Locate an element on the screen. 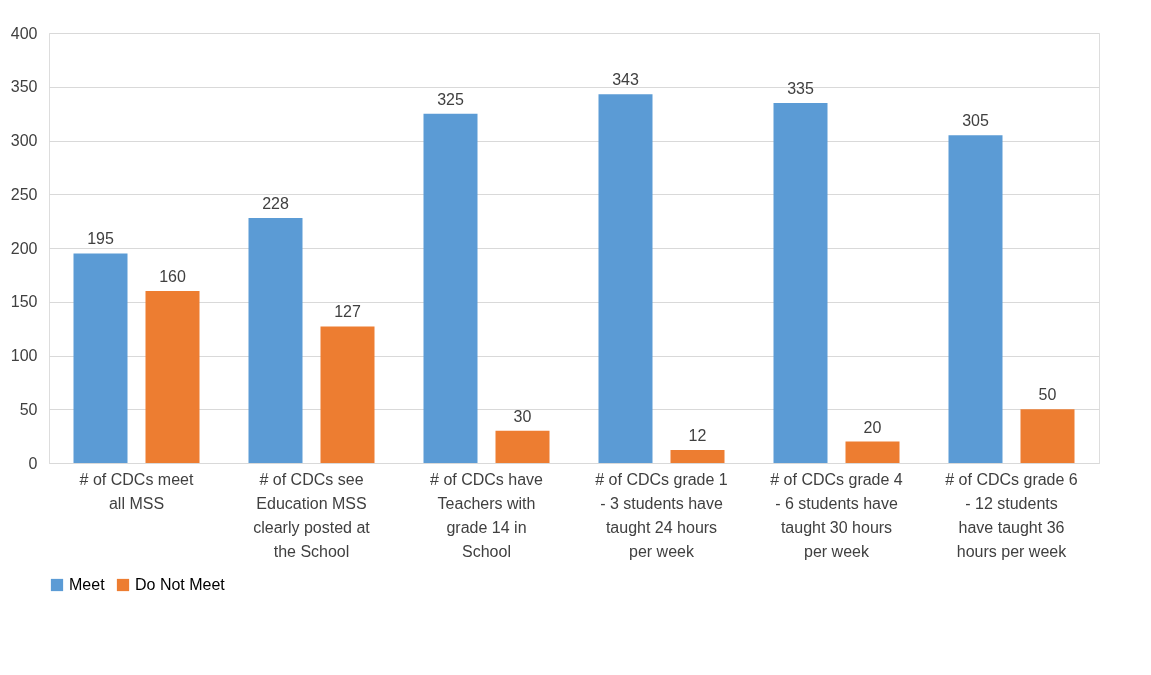 This screenshot has width=1151, height=675. x-tick-label: # of CDCs grade 4 - 6 students have taught 30 hours per week is located at coordinates (836, 515).